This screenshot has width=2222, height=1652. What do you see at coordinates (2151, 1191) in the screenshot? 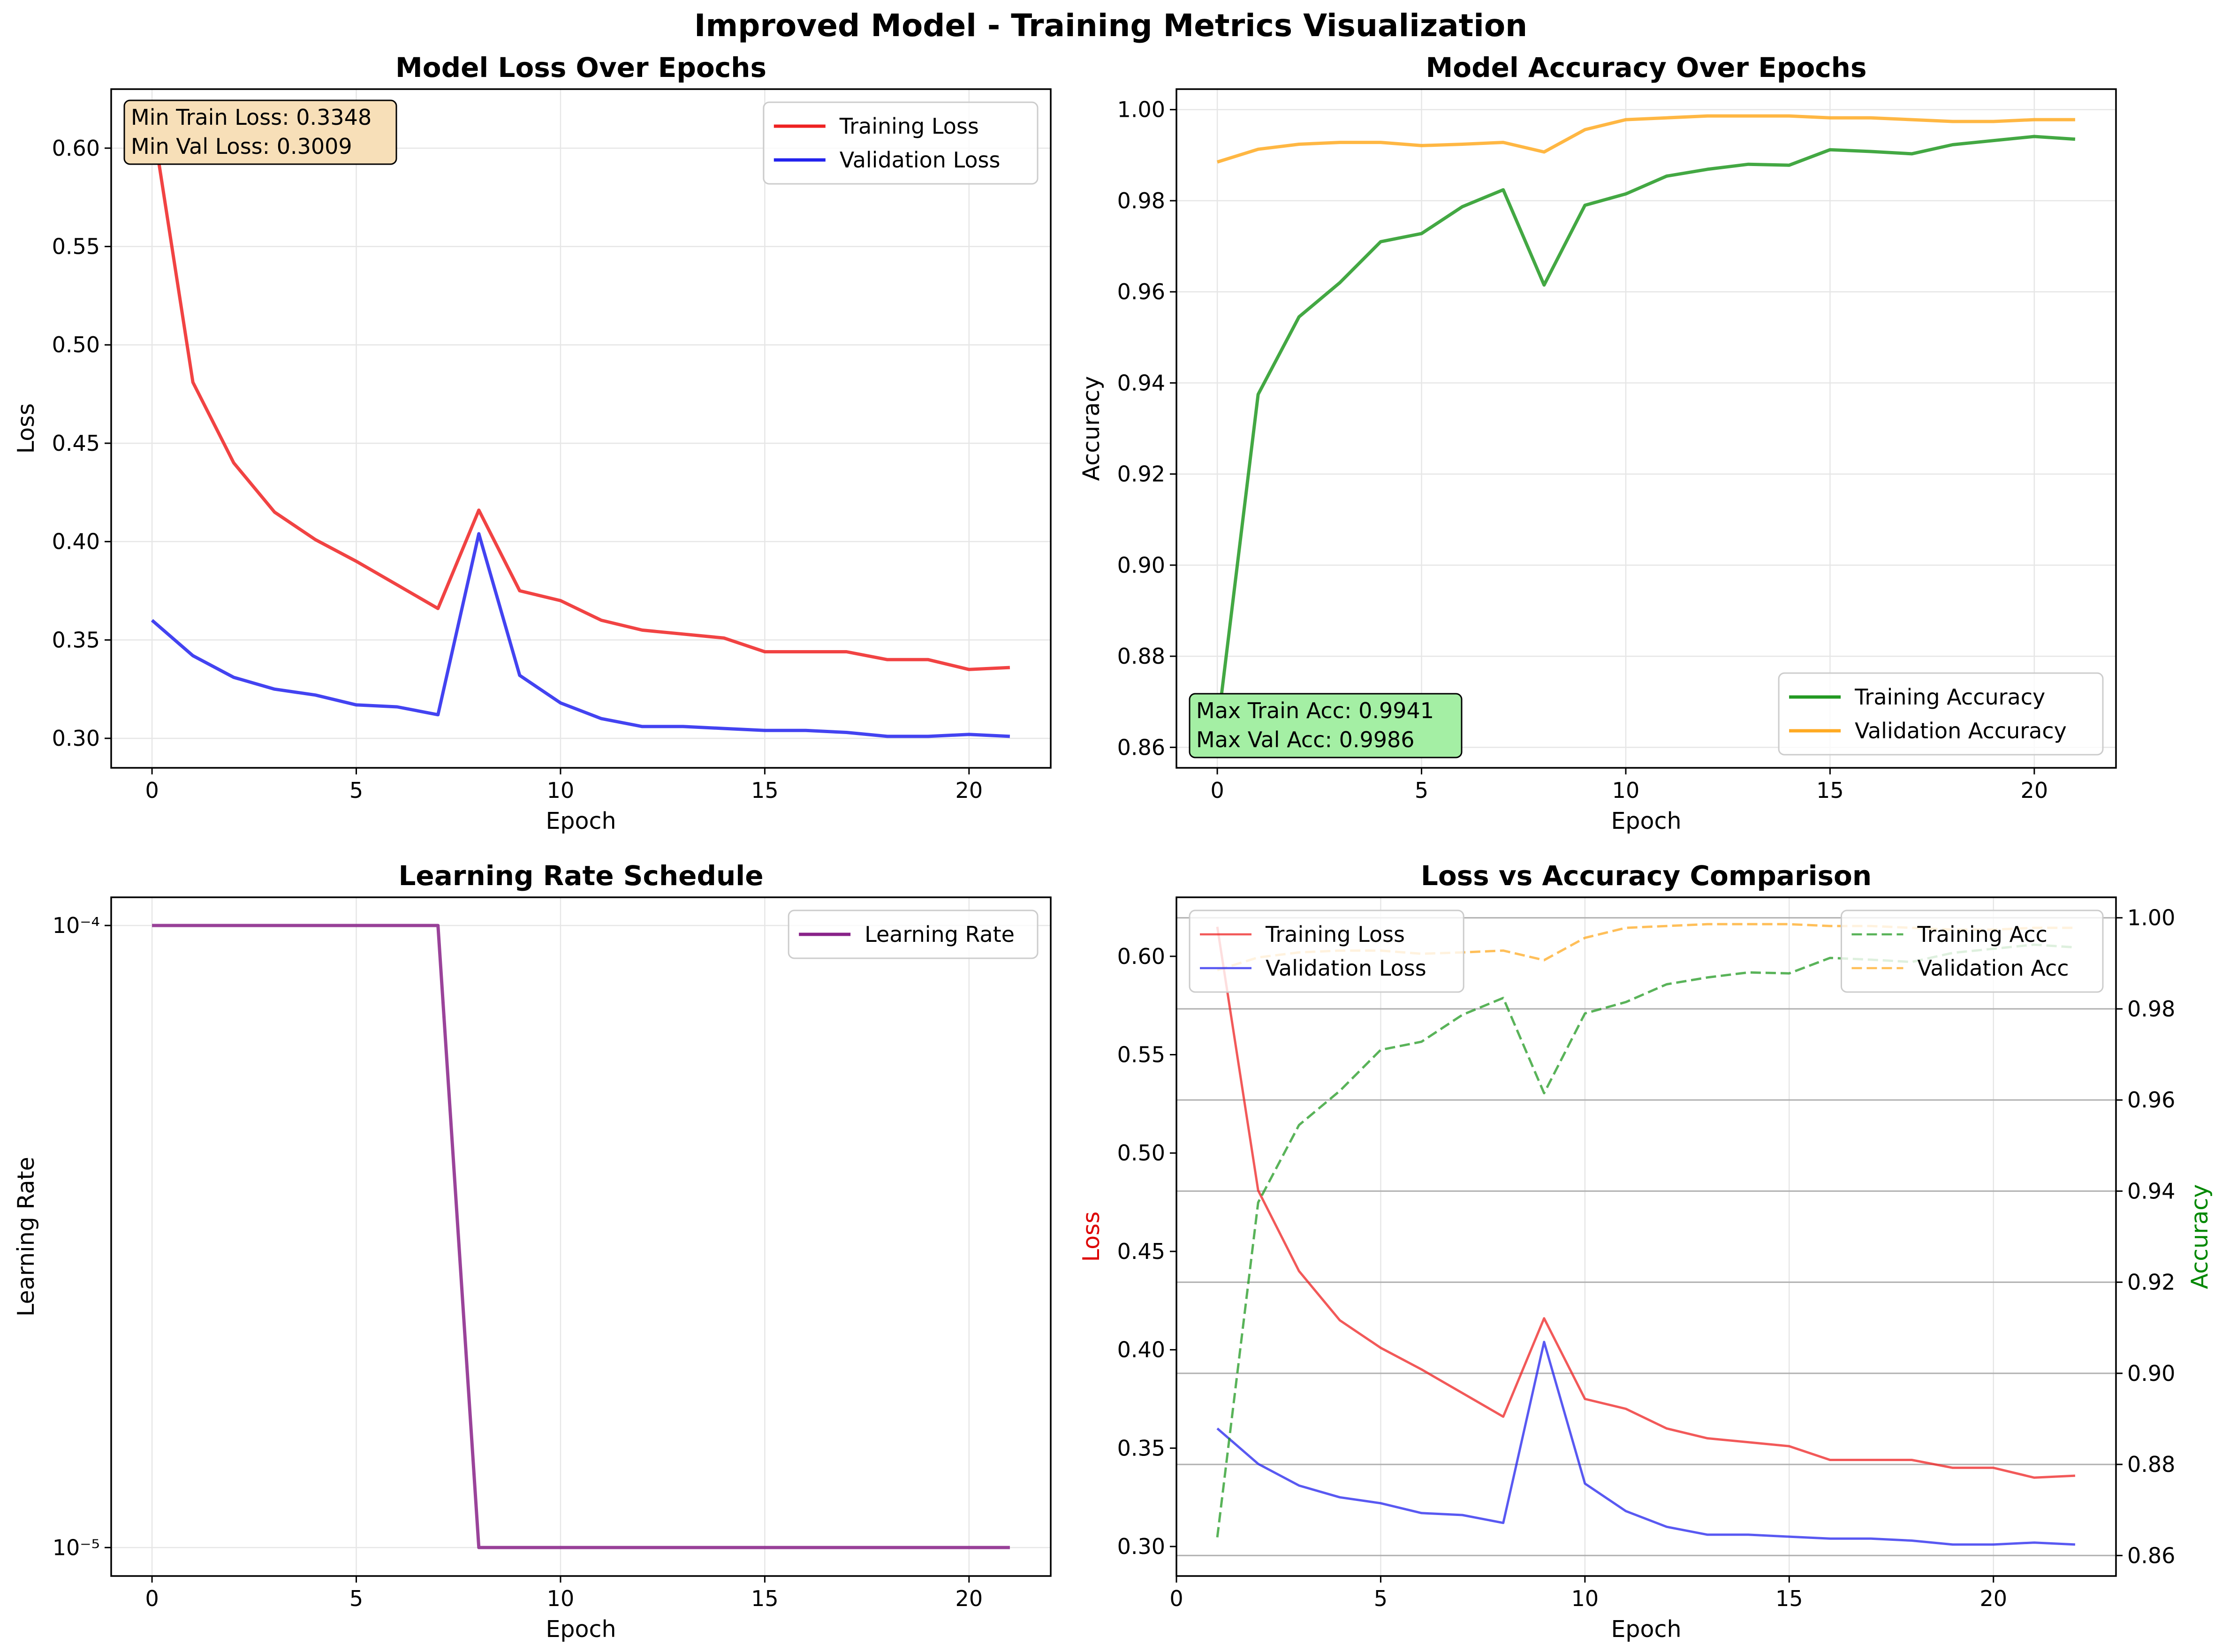
I see `y-tick-label-right: 0.94` at bounding box center [2151, 1191].